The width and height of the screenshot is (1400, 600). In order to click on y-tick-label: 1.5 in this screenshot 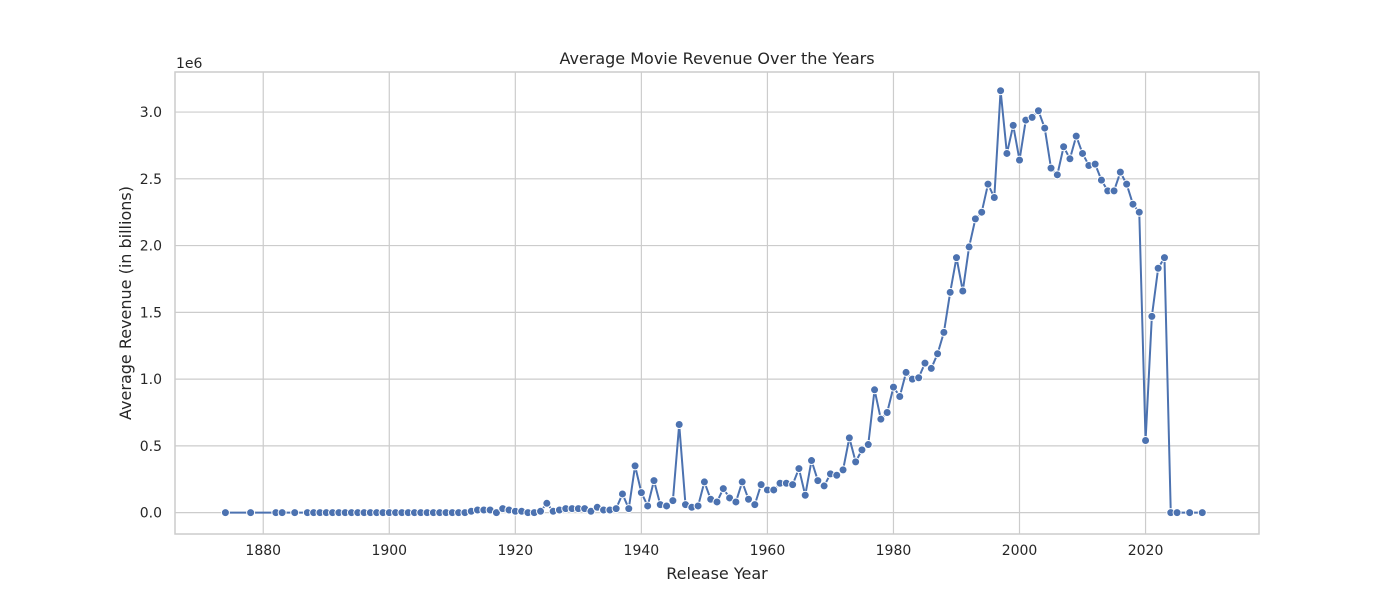, I will do `click(151, 313)`.